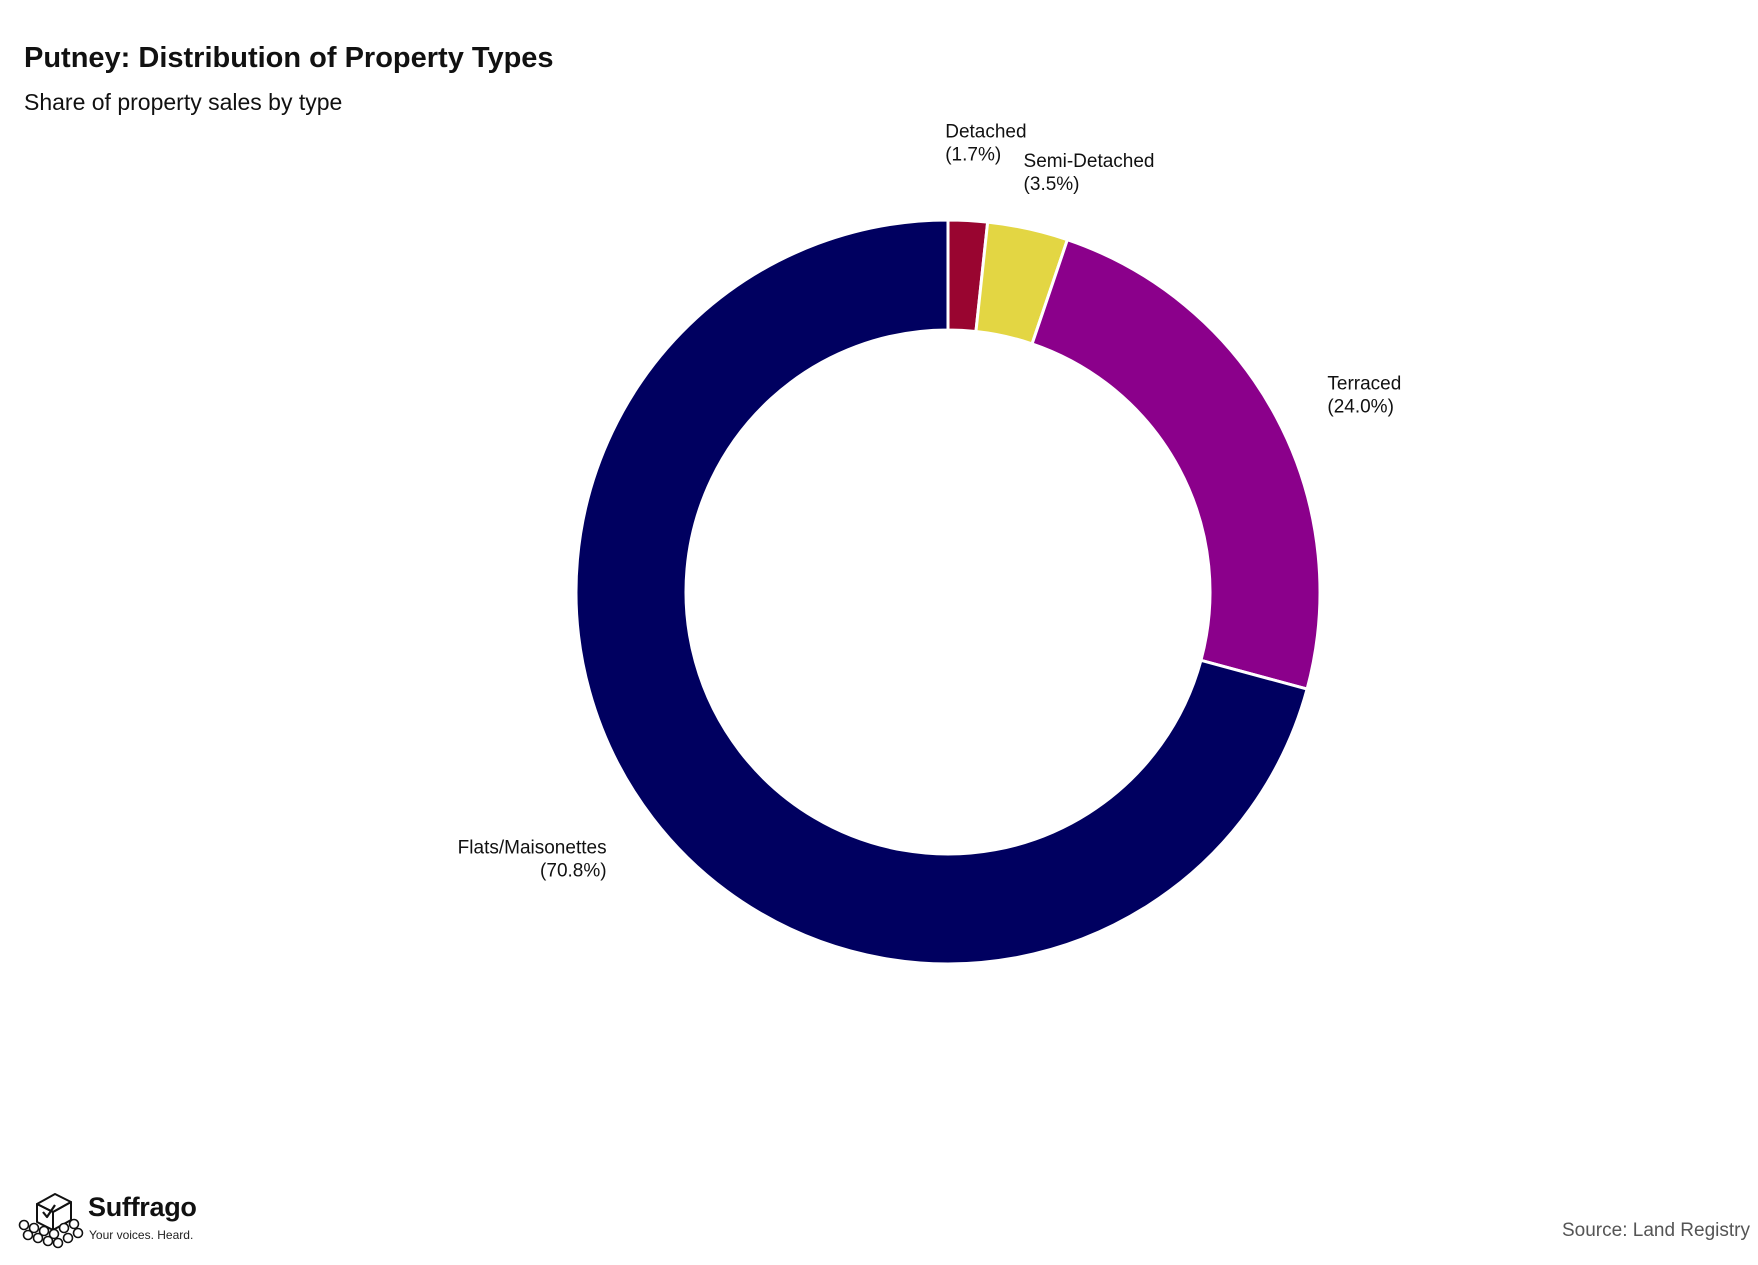 This screenshot has width=1758, height=1265. Describe the element at coordinates (985, 144) in the screenshot. I see `slice-label-detached: Detached (1.7%)` at that location.